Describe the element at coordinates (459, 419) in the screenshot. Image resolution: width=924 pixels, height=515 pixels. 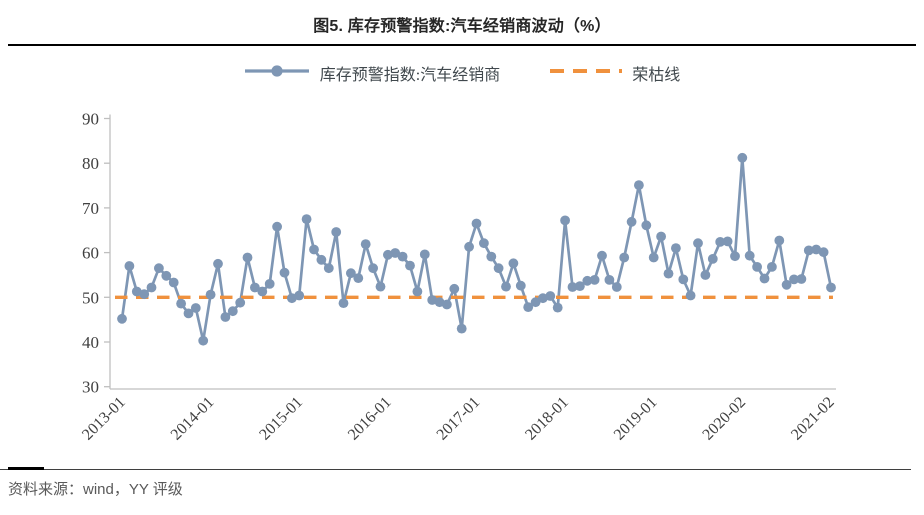
I see `x-tick-label: 2017-01` at that location.